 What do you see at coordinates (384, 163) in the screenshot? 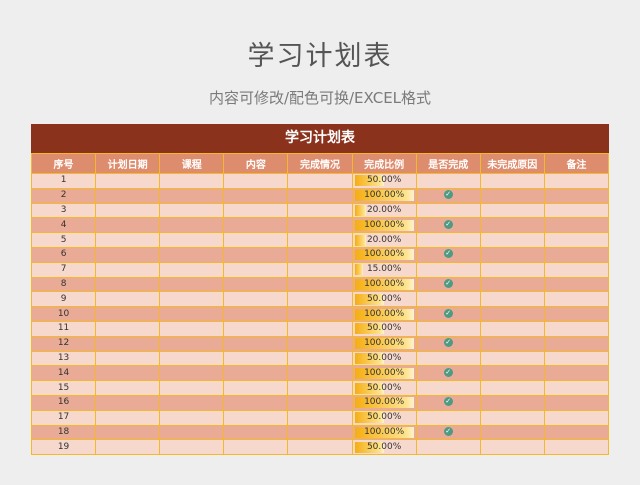
I see `column-header: 完成比例` at bounding box center [384, 163].